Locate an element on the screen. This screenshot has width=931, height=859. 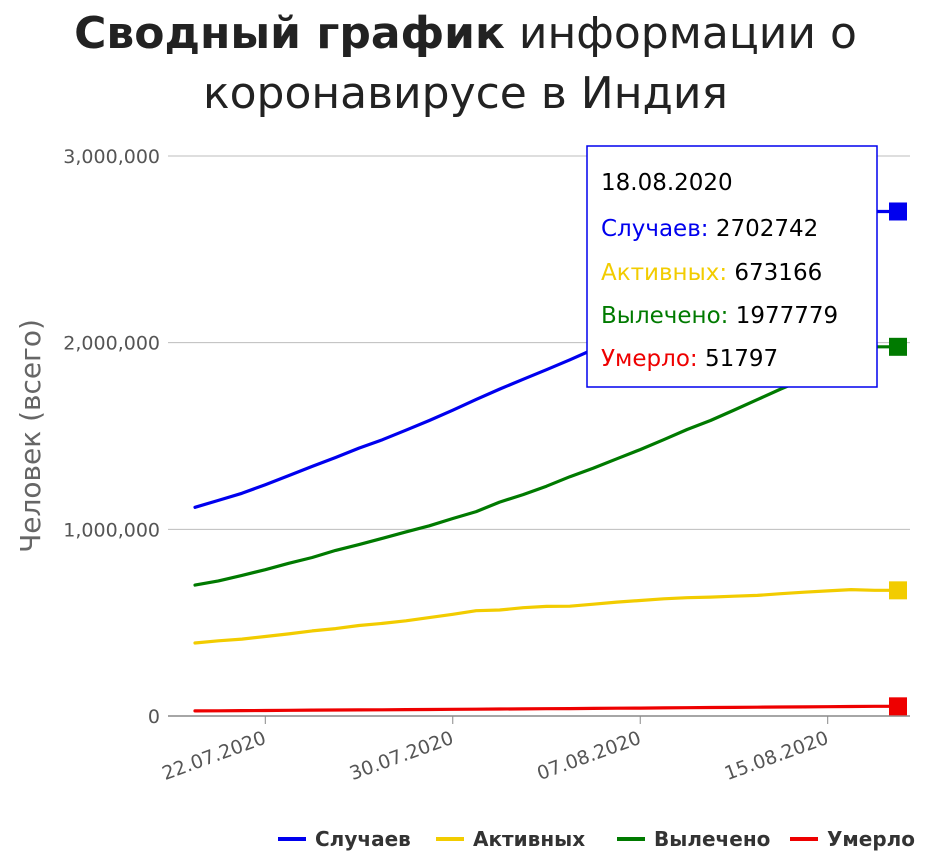
tooltip-row: Умерло: 51797 is located at coordinates (689, 359).